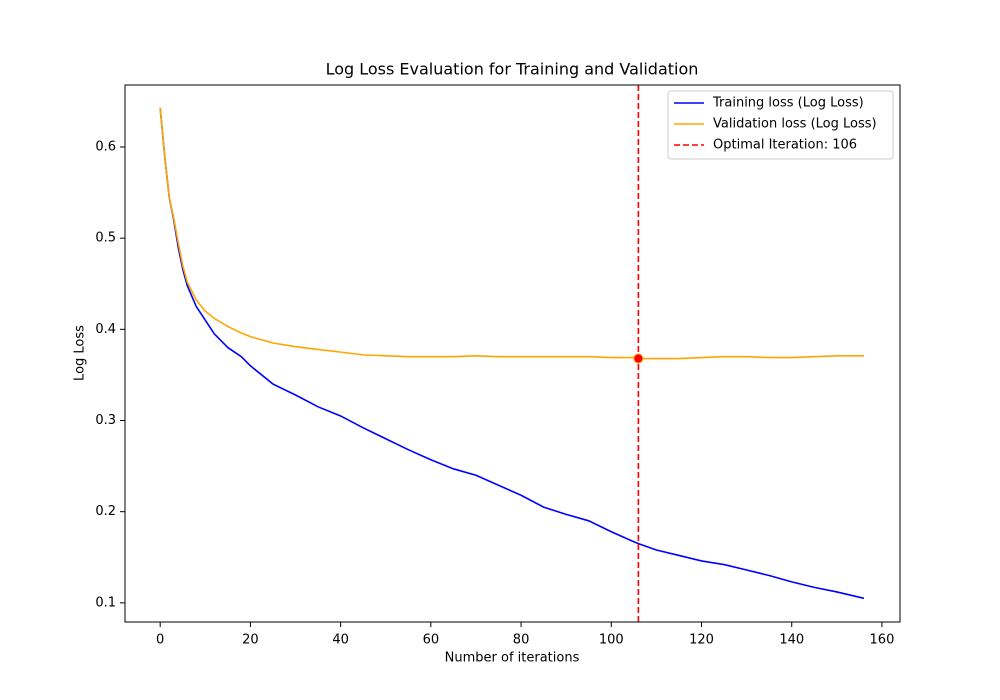 The image size is (1000, 700). Describe the element at coordinates (105, 146) in the screenshot. I see `y-tick-label: 0.6` at that location.